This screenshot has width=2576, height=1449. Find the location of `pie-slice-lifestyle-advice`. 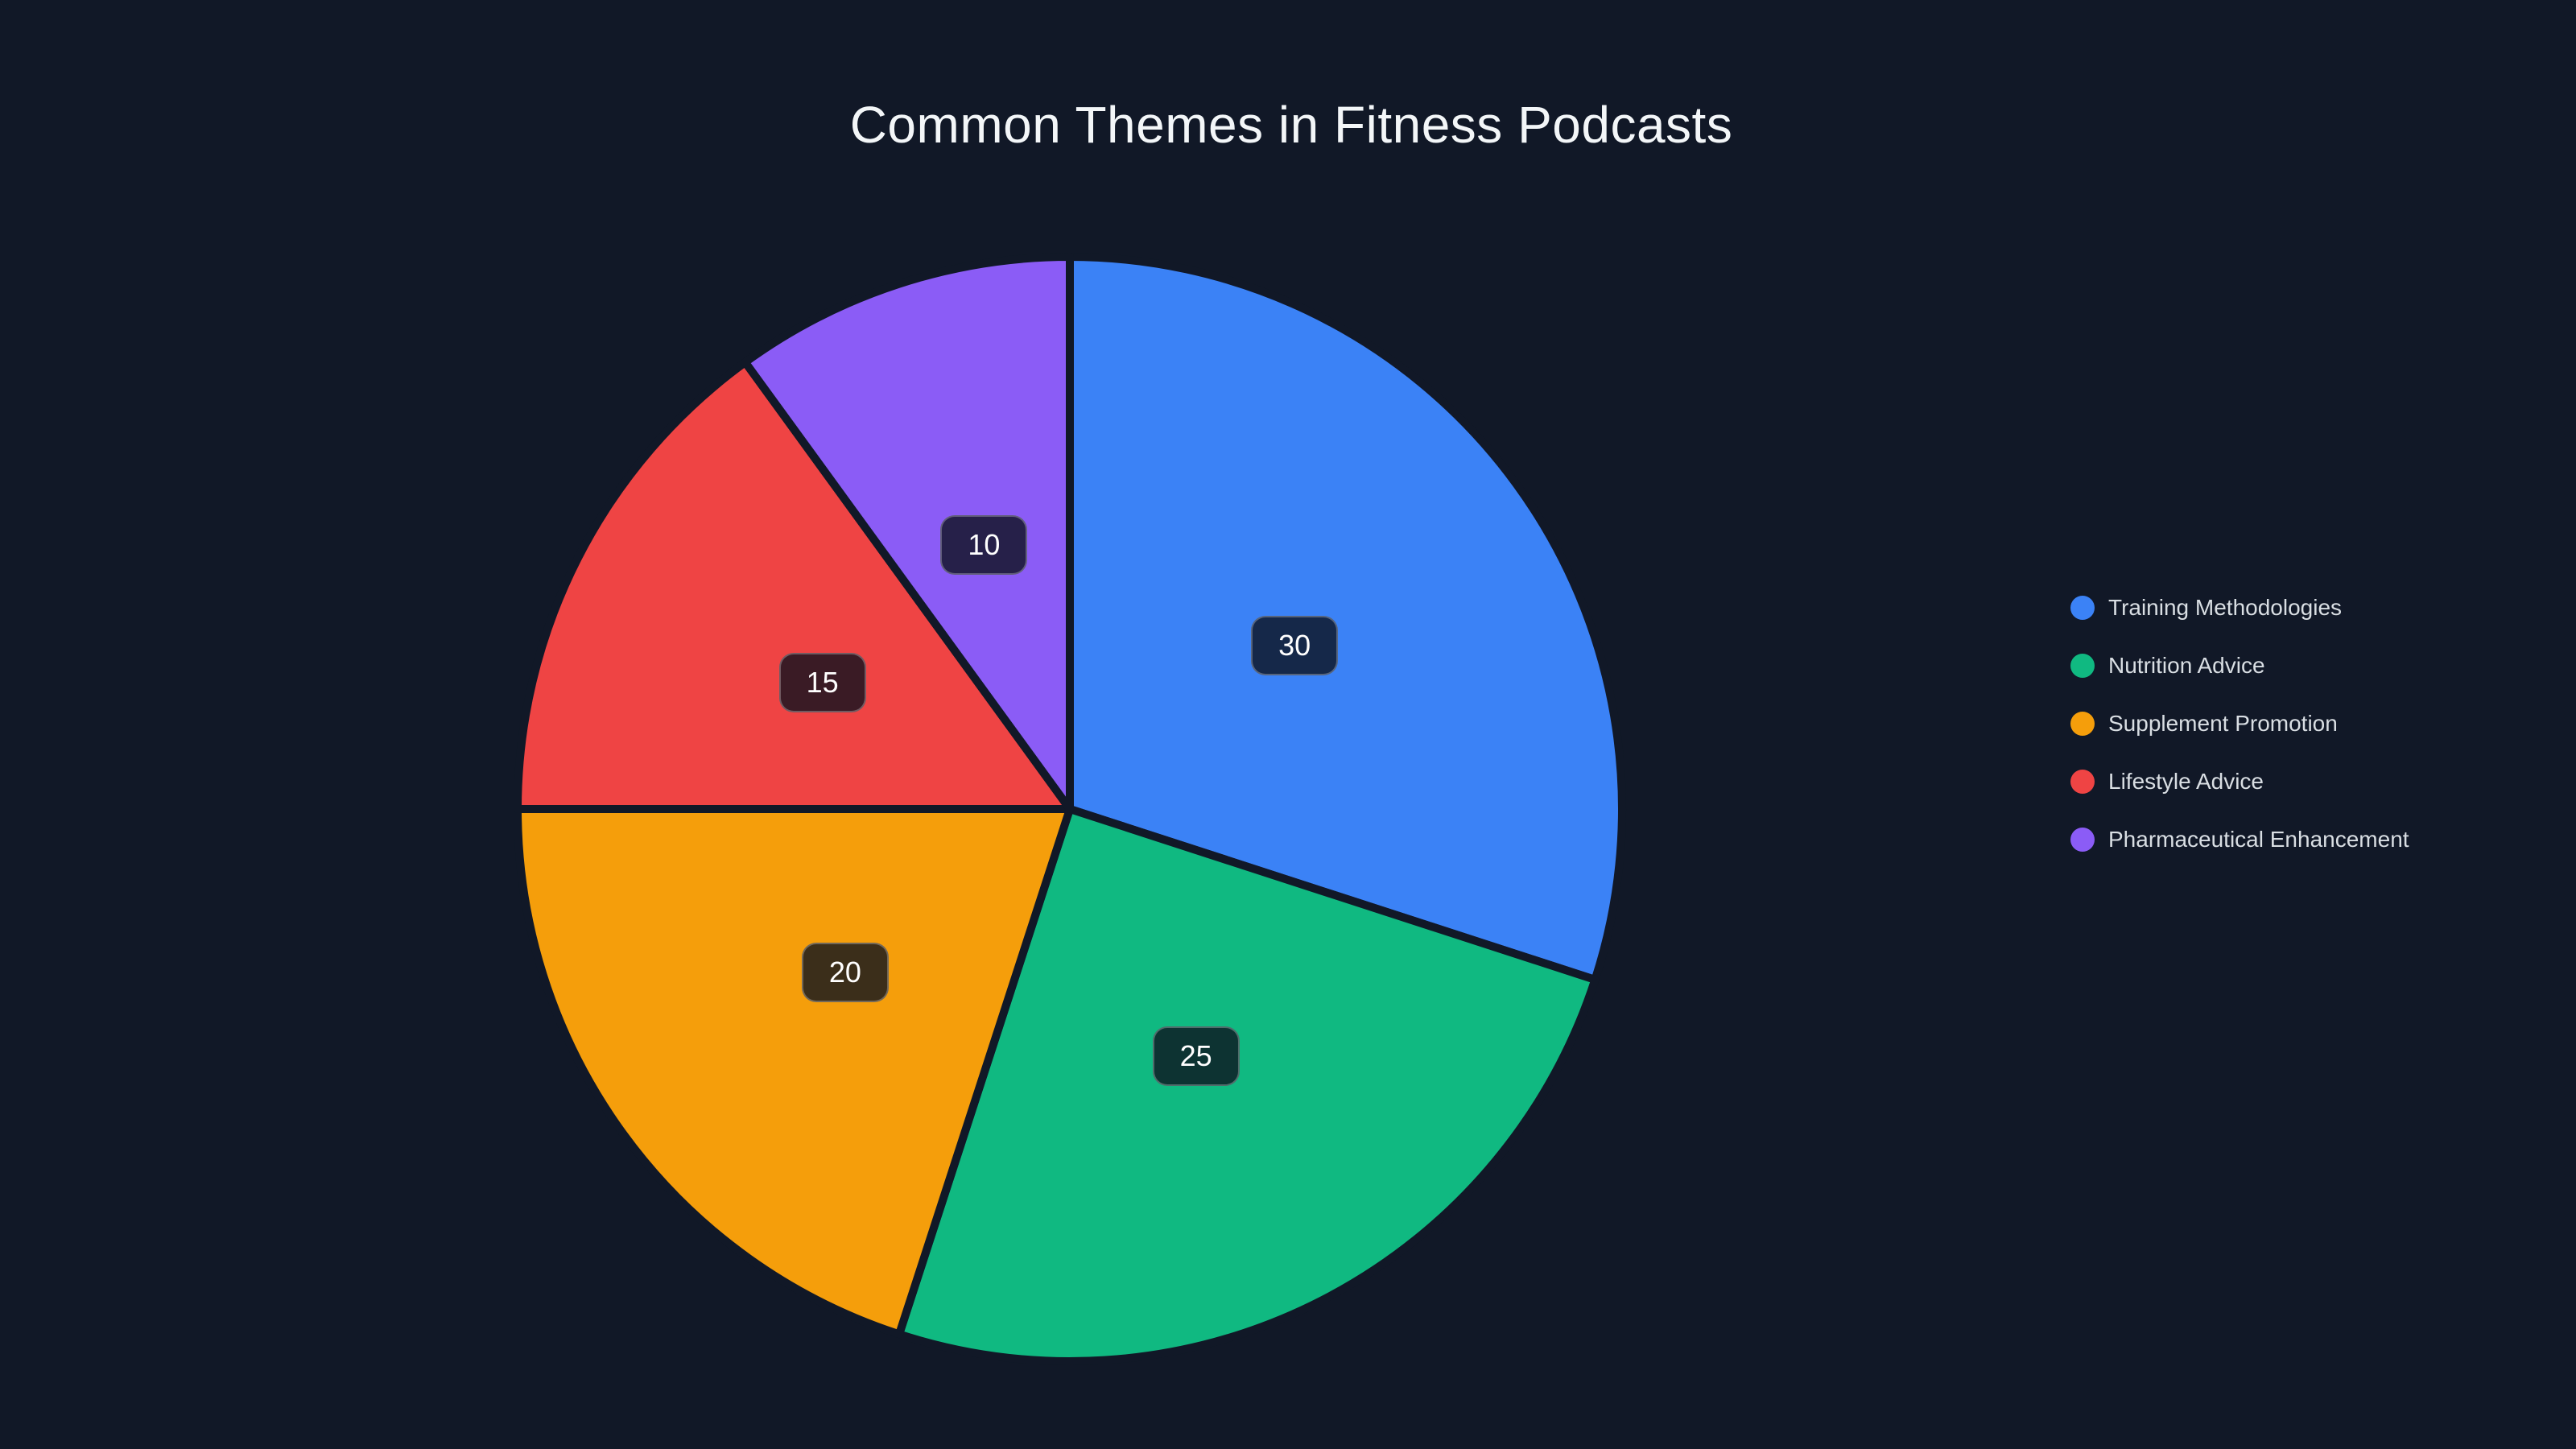

pie-slice-lifestyle-advice is located at coordinates (794, 585).